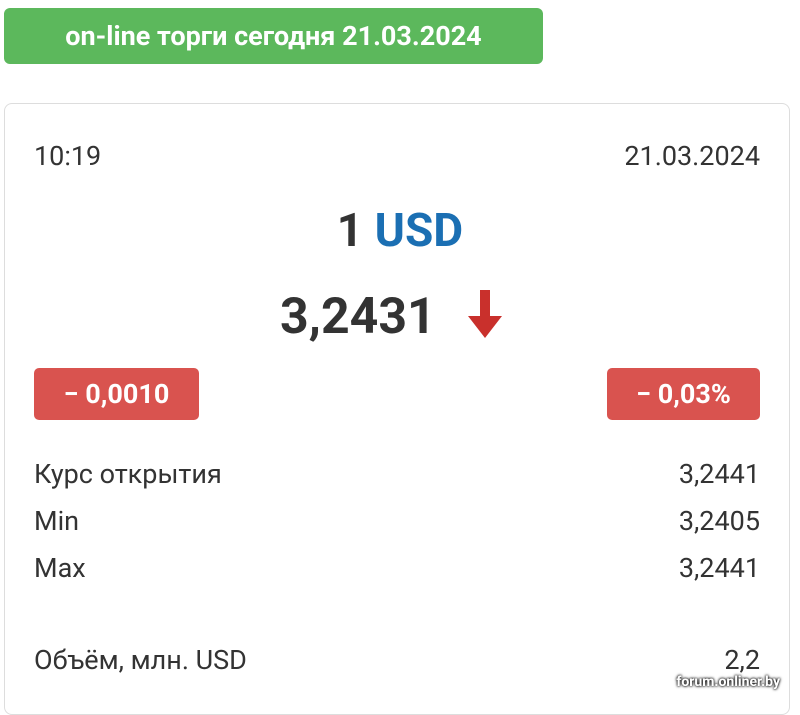 The image size is (800, 715). I want to click on volume-value: 2,2, so click(742, 660).